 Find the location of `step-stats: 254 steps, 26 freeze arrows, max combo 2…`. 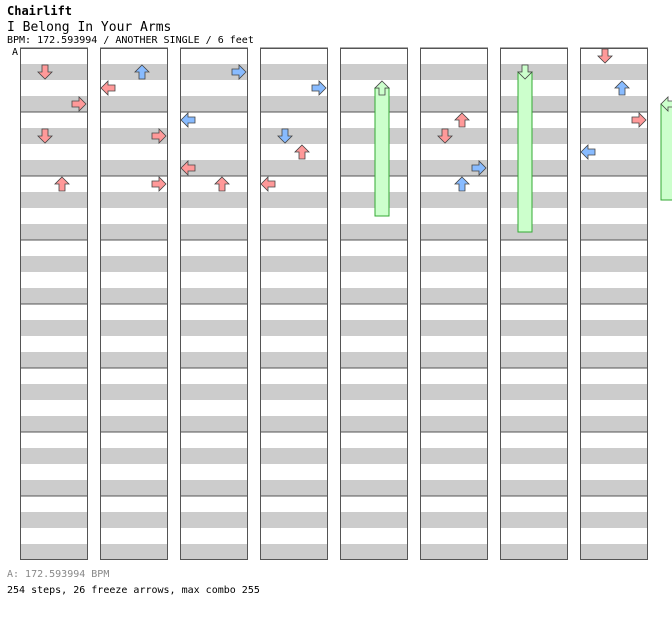

step-stats: 254 steps, 26 freeze arrows, max combo 2… is located at coordinates (133, 590).